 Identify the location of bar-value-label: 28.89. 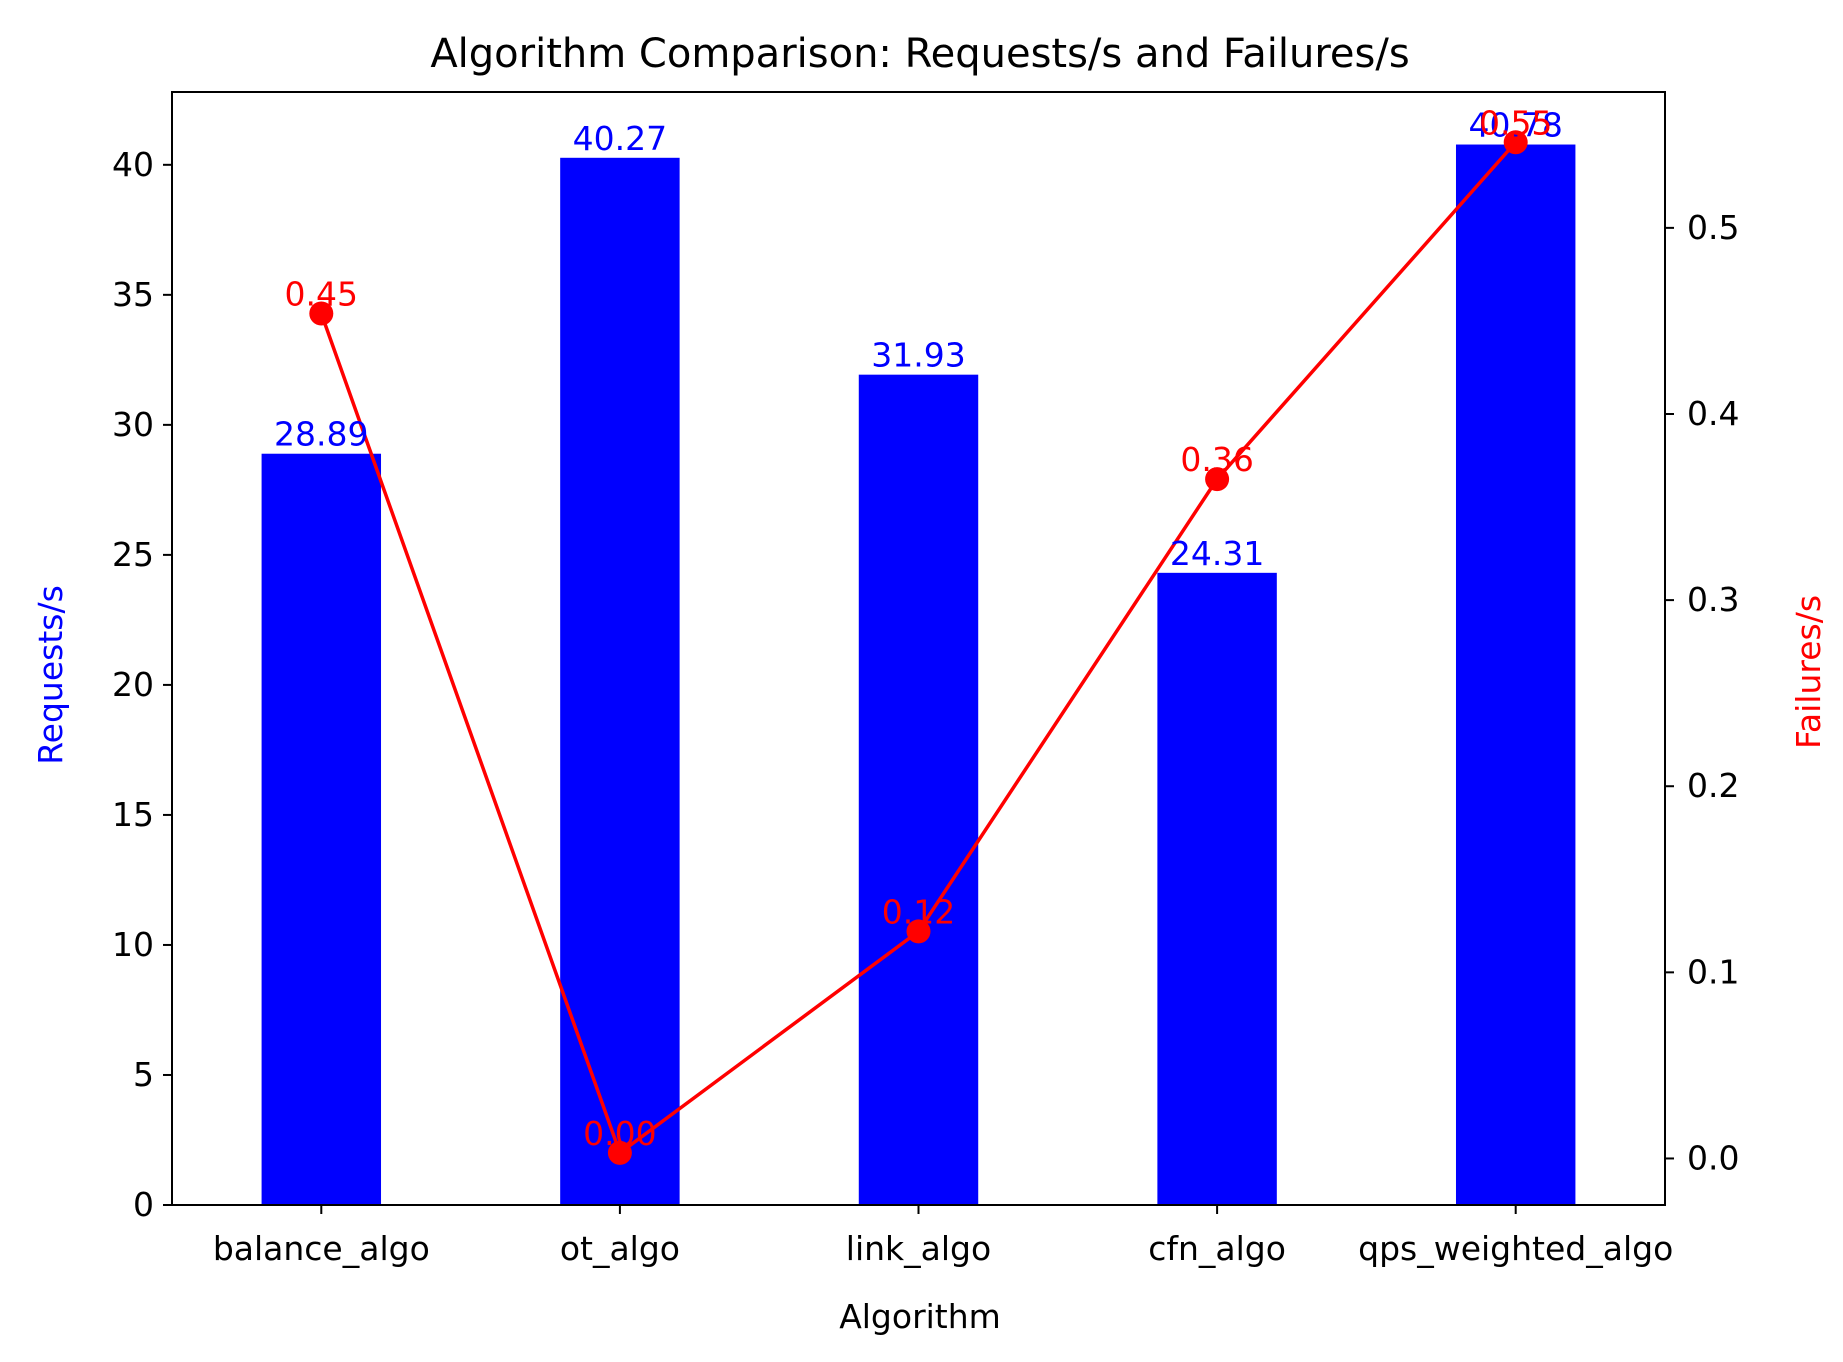
(321, 434).